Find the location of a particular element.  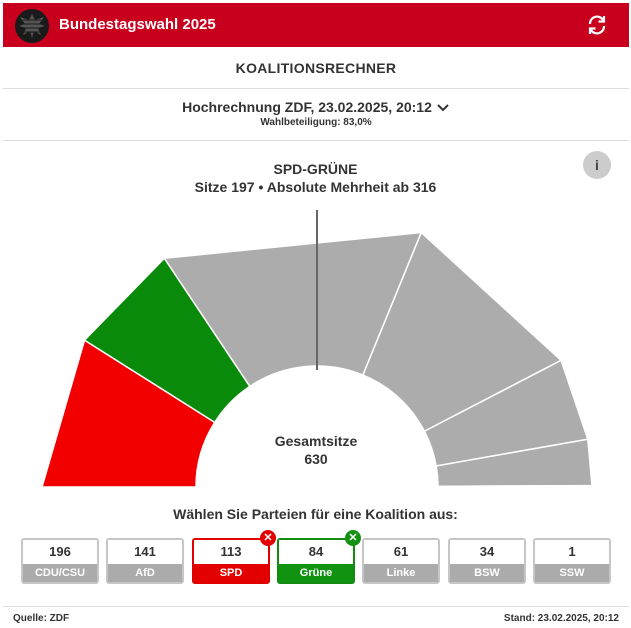

party-button-afd: 141 AfD is located at coordinates (145, 561).